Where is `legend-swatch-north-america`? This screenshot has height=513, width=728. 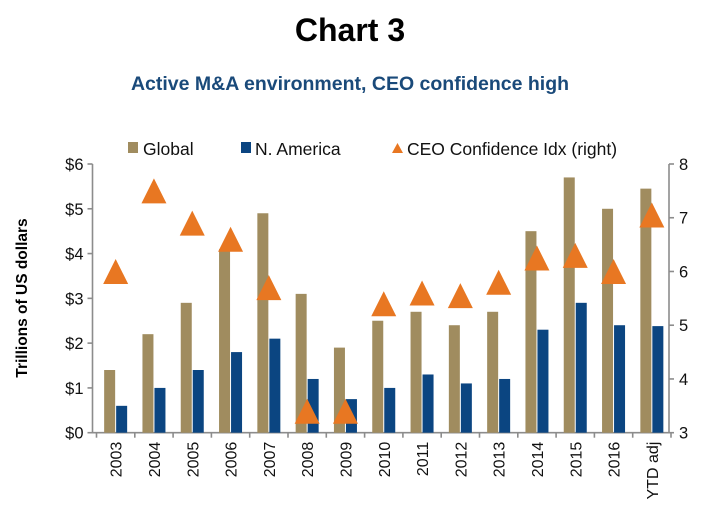 legend-swatch-north-america is located at coordinates (246, 147).